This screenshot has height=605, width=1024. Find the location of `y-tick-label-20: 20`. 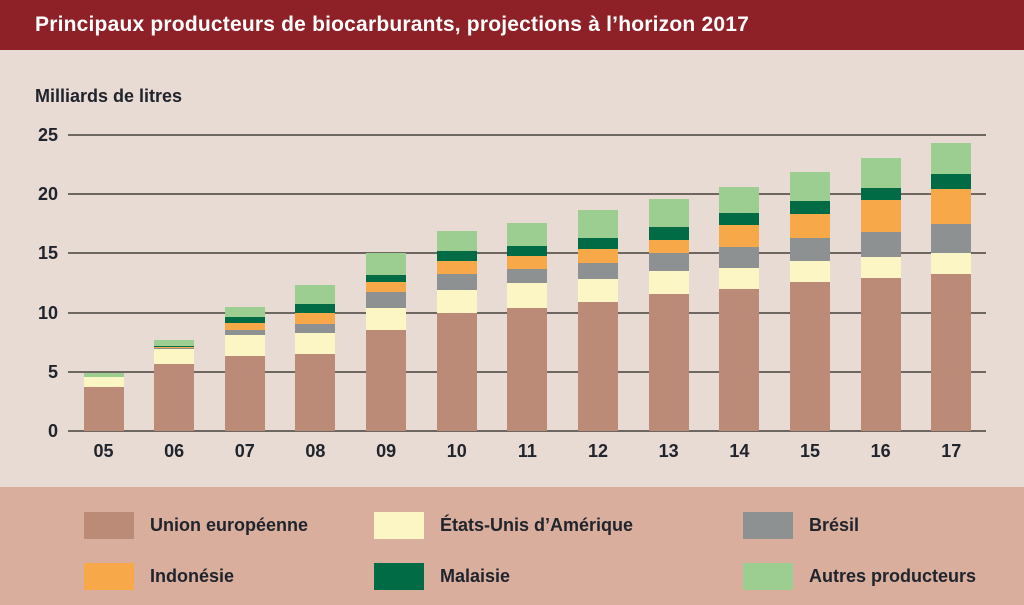

y-tick-label-20: 20 is located at coordinates (47, 194).